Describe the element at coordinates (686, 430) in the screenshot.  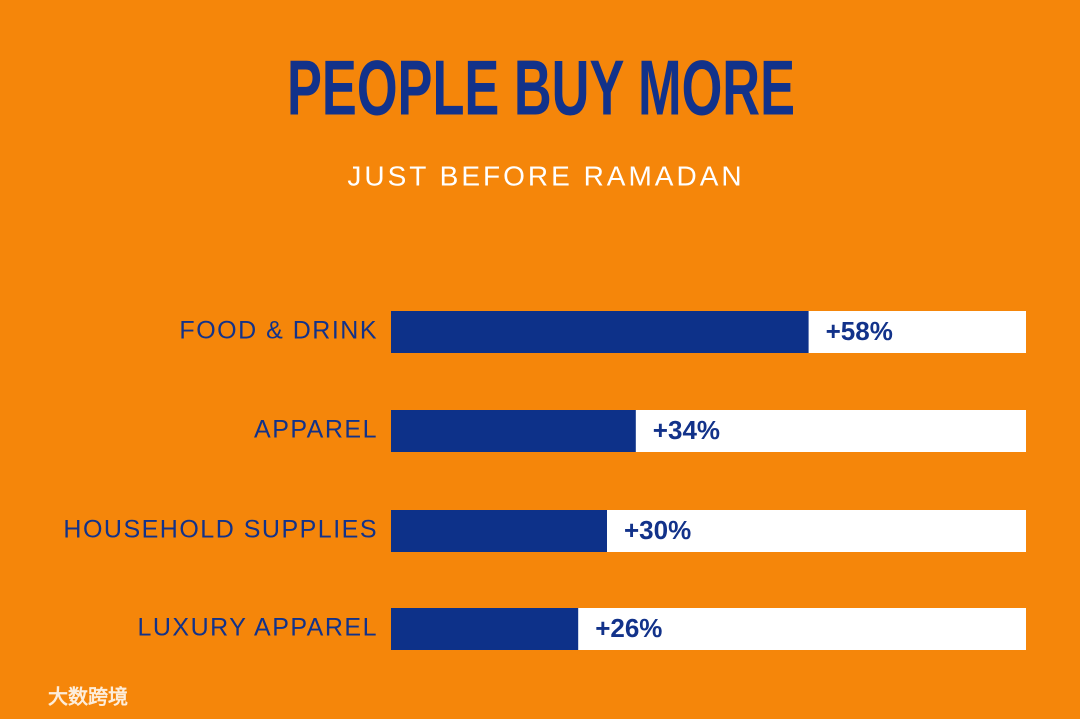
I see `value-label: +34%` at that location.